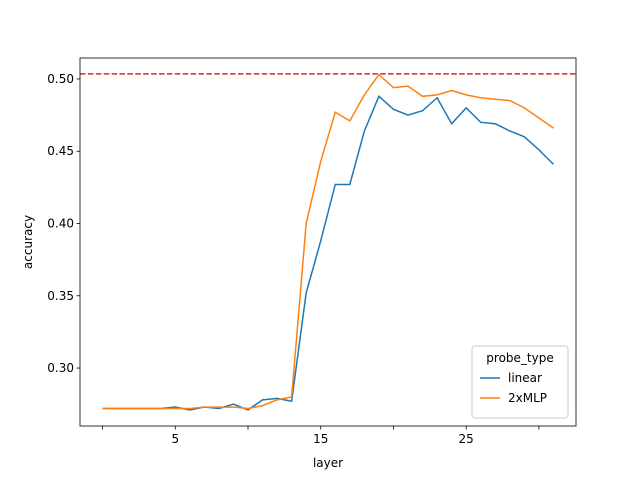  Describe the element at coordinates (175, 439) in the screenshot. I see `x-tick-label: 5` at that location.